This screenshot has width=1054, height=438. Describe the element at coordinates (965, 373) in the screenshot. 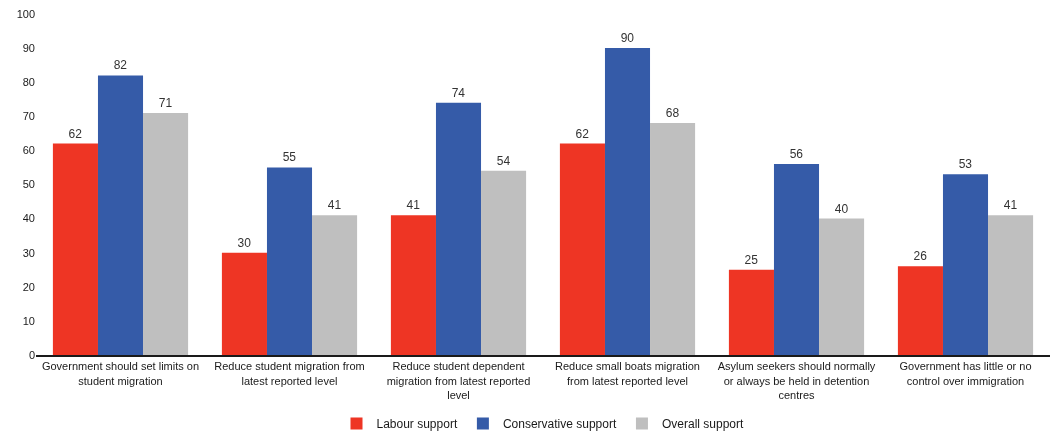

I see `x-tick-label: Government has little or no control over immigration` at that location.